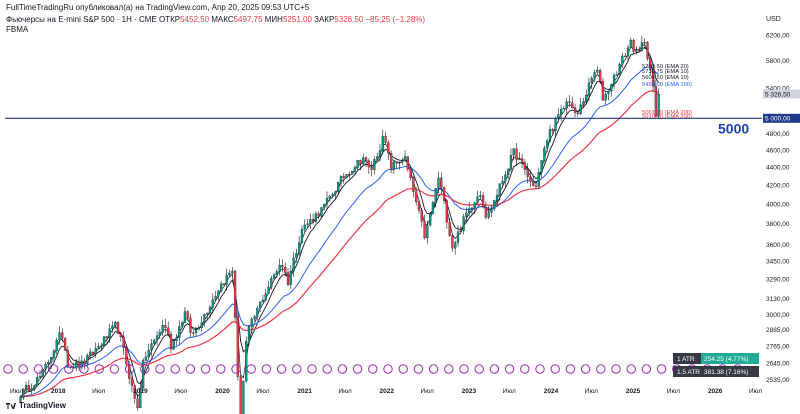 The image size is (800, 414). Describe the element at coordinates (17, 29) in the screenshot. I see `indicator-name: FBMA` at that location.